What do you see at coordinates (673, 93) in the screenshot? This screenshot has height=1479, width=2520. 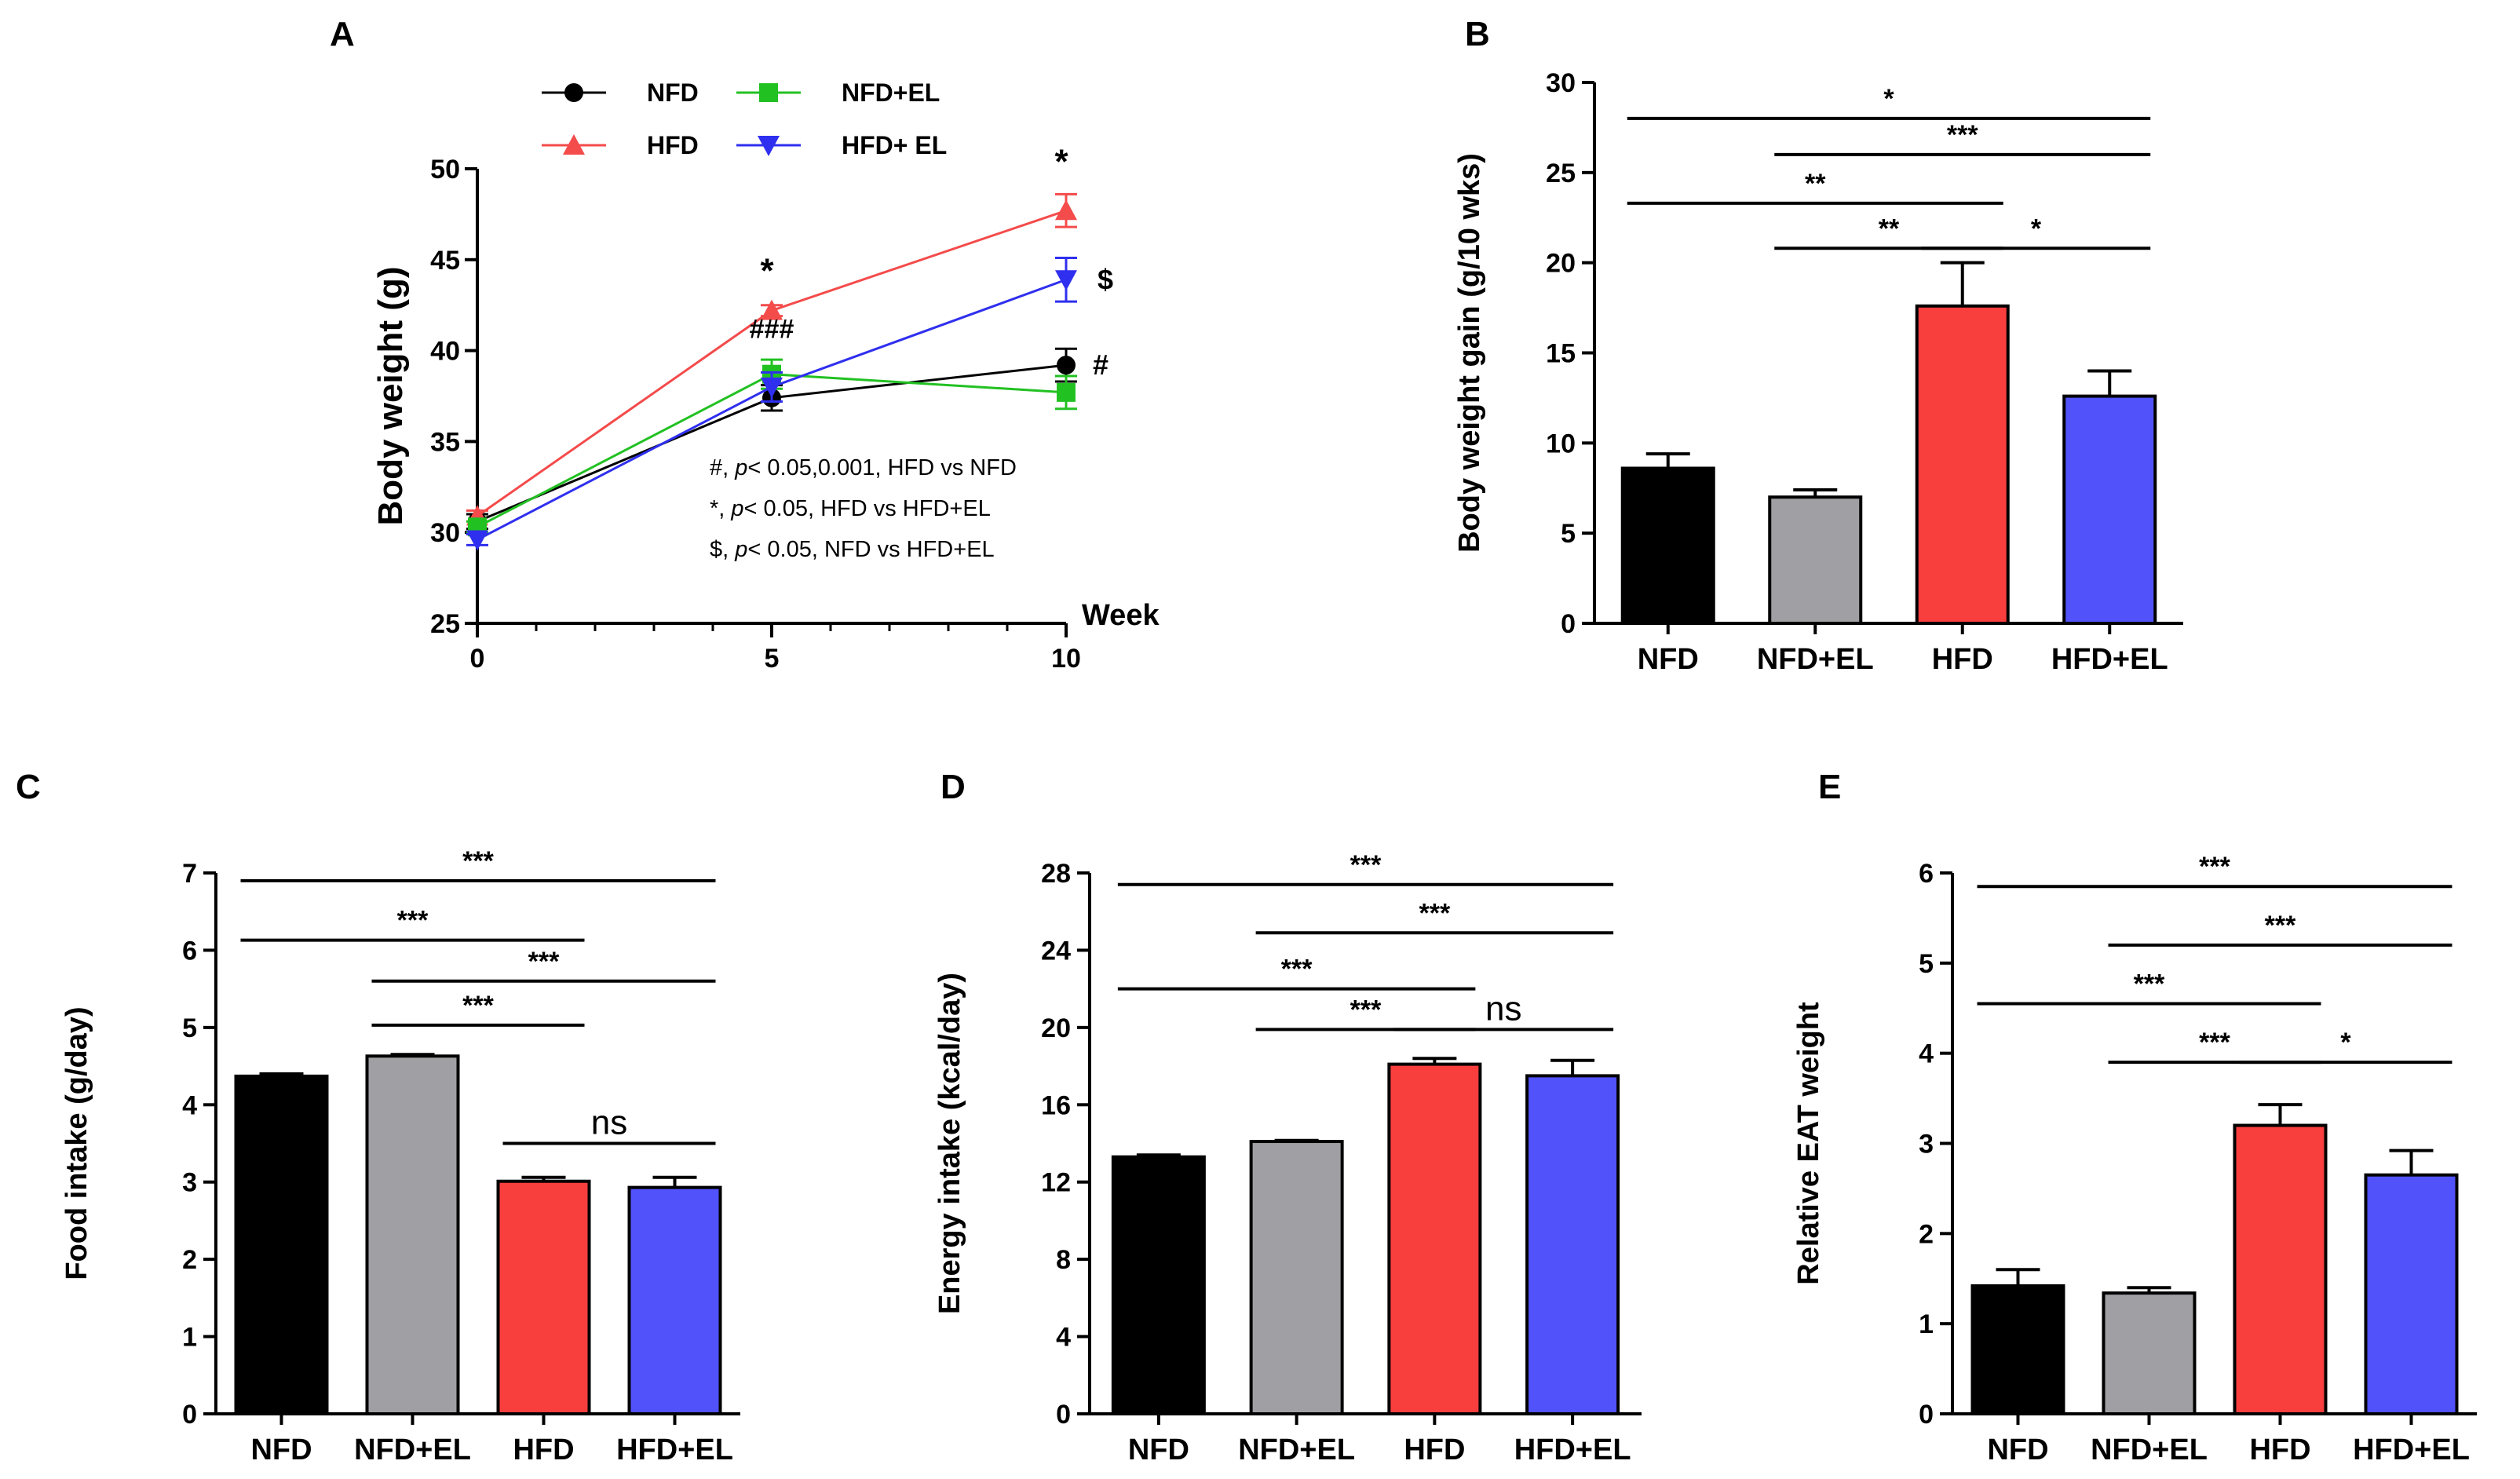 I see `legend-label: NFD` at bounding box center [673, 93].